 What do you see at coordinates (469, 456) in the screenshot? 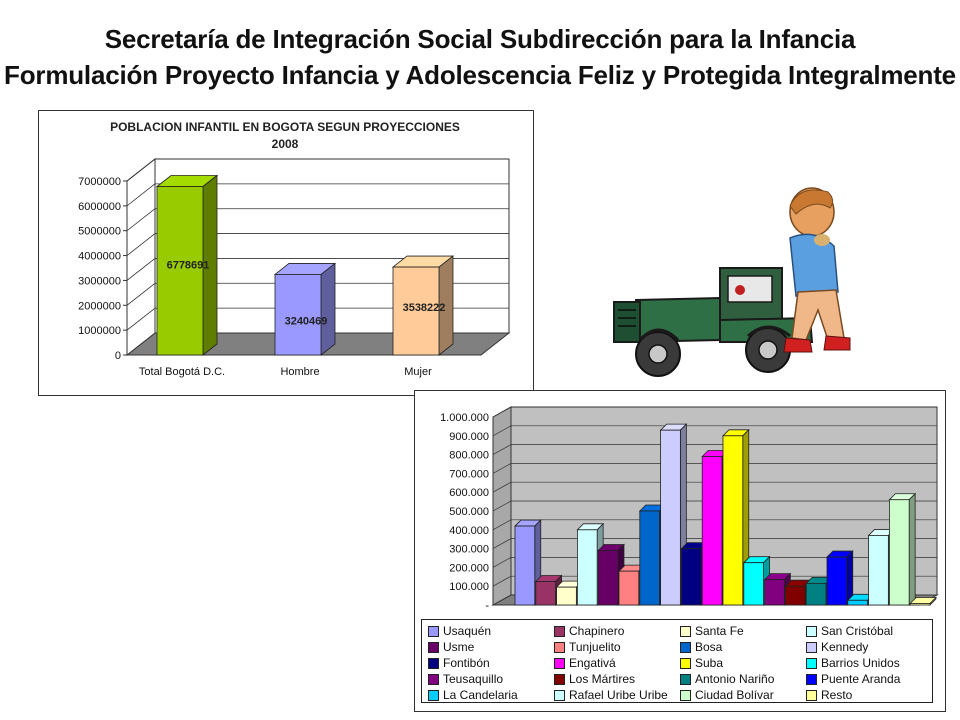
I see `y-tick-label: 800.000` at bounding box center [469, 456].